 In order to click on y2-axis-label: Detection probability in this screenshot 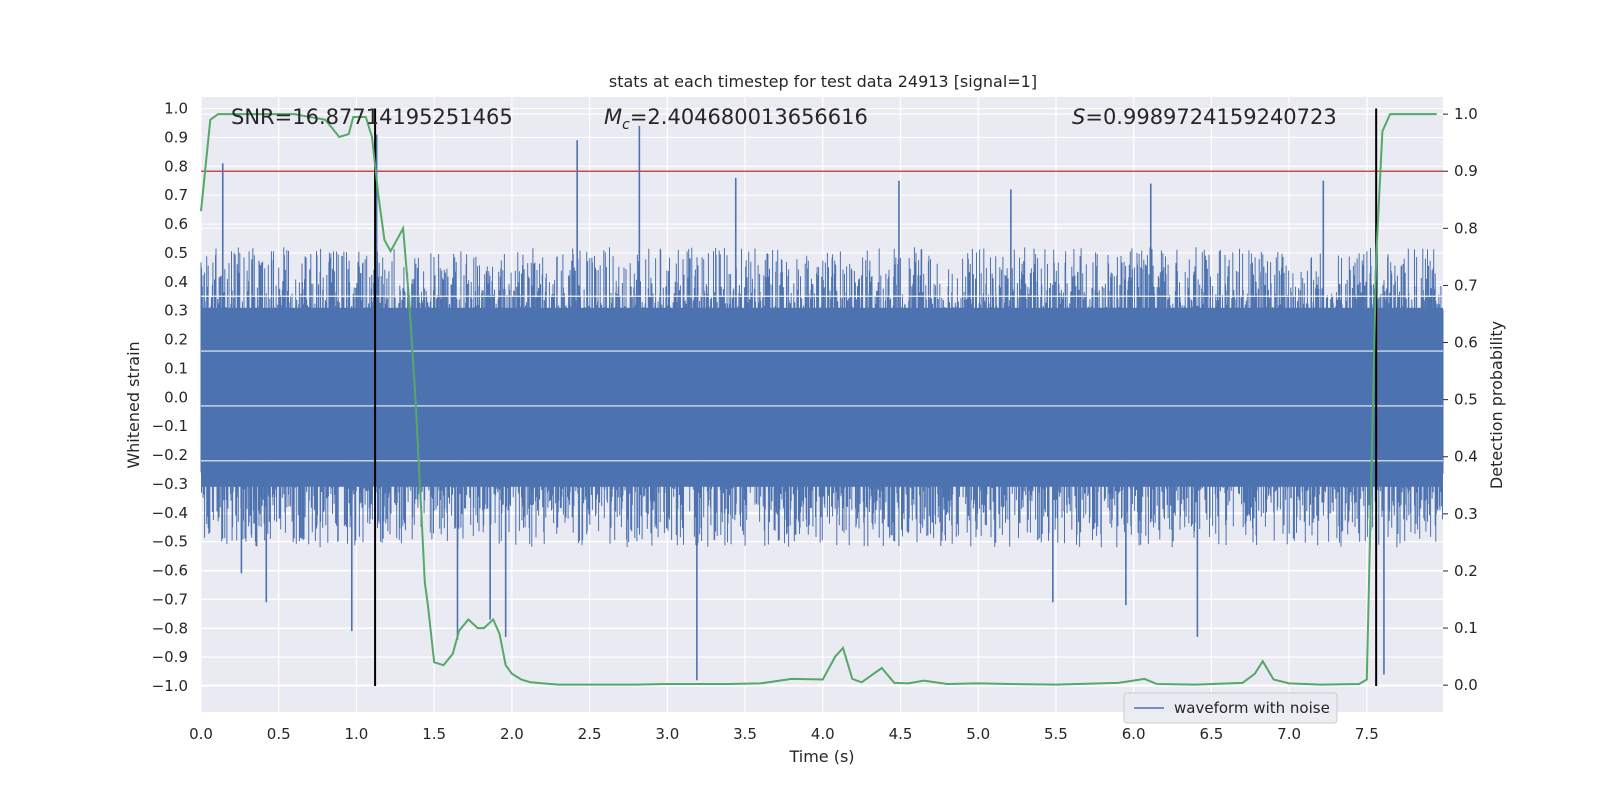, I will do `click(1496, 405)`.